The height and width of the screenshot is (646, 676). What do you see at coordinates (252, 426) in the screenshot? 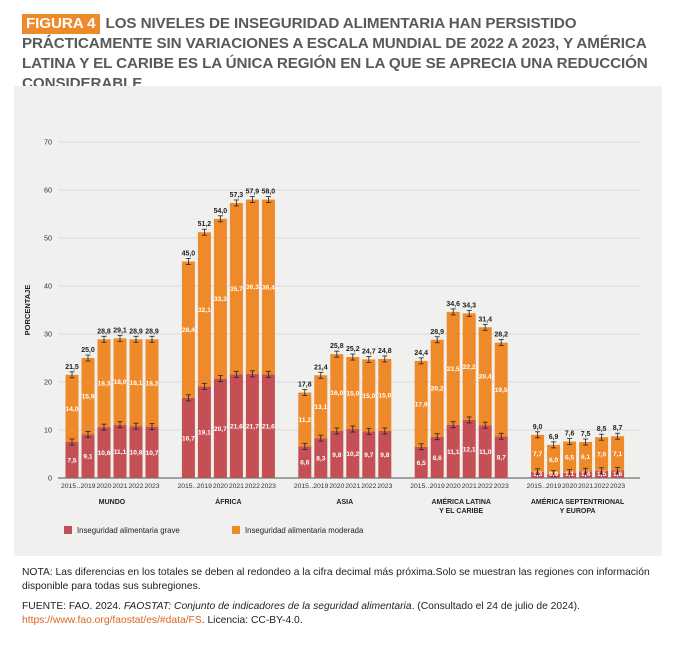
I see `severe-value-label: 21,7` at bounding box center [252, 426].